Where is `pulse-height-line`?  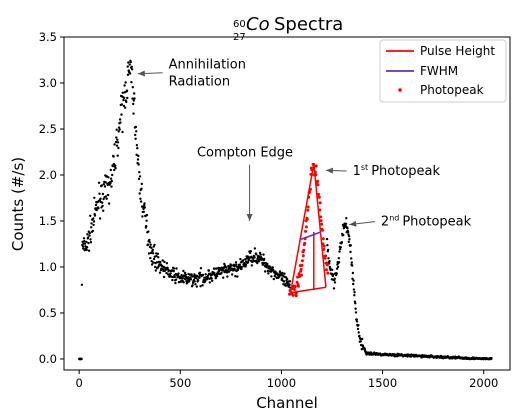 pulse-height-line is located at coordinates (320, 225).